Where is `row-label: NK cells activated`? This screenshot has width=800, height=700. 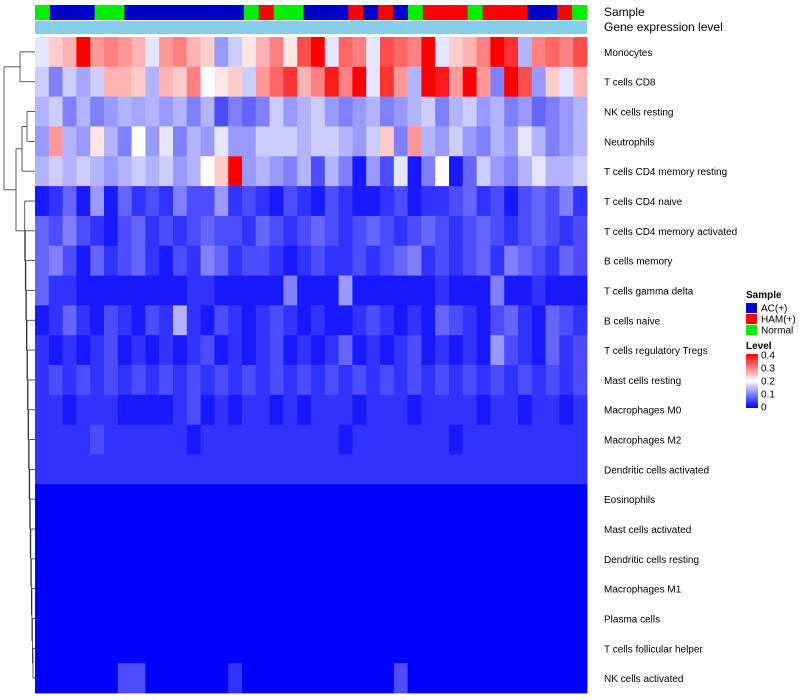 row-label: NK cells activated is located at coordinates (643, 679).